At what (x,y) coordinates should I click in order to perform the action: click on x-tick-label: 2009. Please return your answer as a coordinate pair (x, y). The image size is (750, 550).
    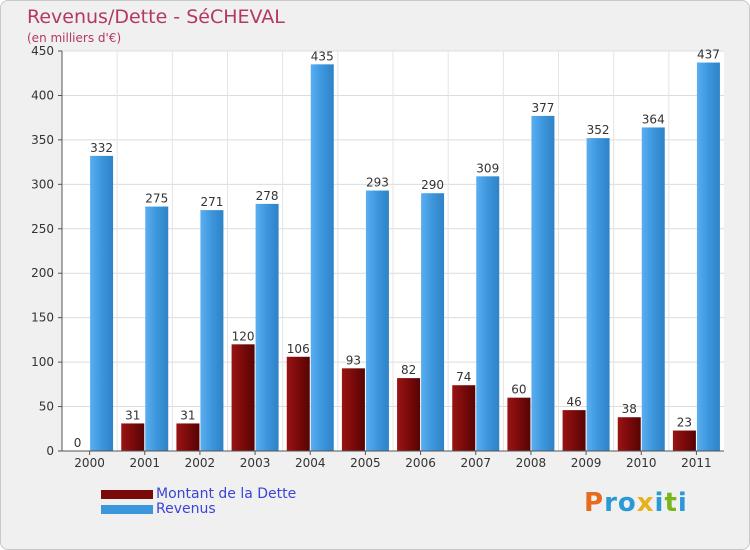
    Looking at the image, I should click on (586, 463).